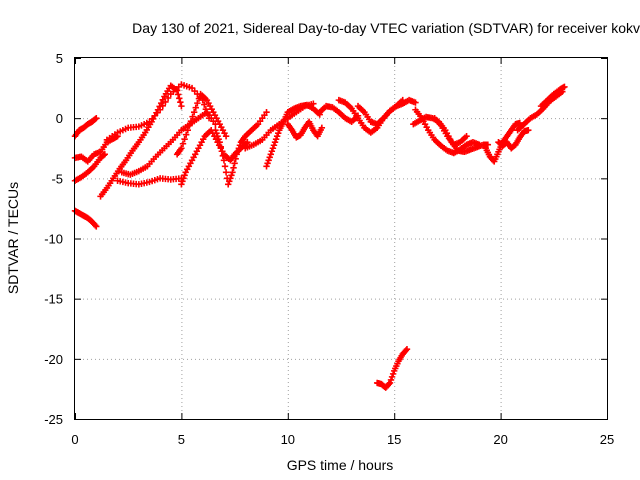 Image resolution: width=640 pixels, height=480 pixels. Describe the element at coordinates (53, 419) in the screenshot. I see `y-tick-label: -25` at that location.